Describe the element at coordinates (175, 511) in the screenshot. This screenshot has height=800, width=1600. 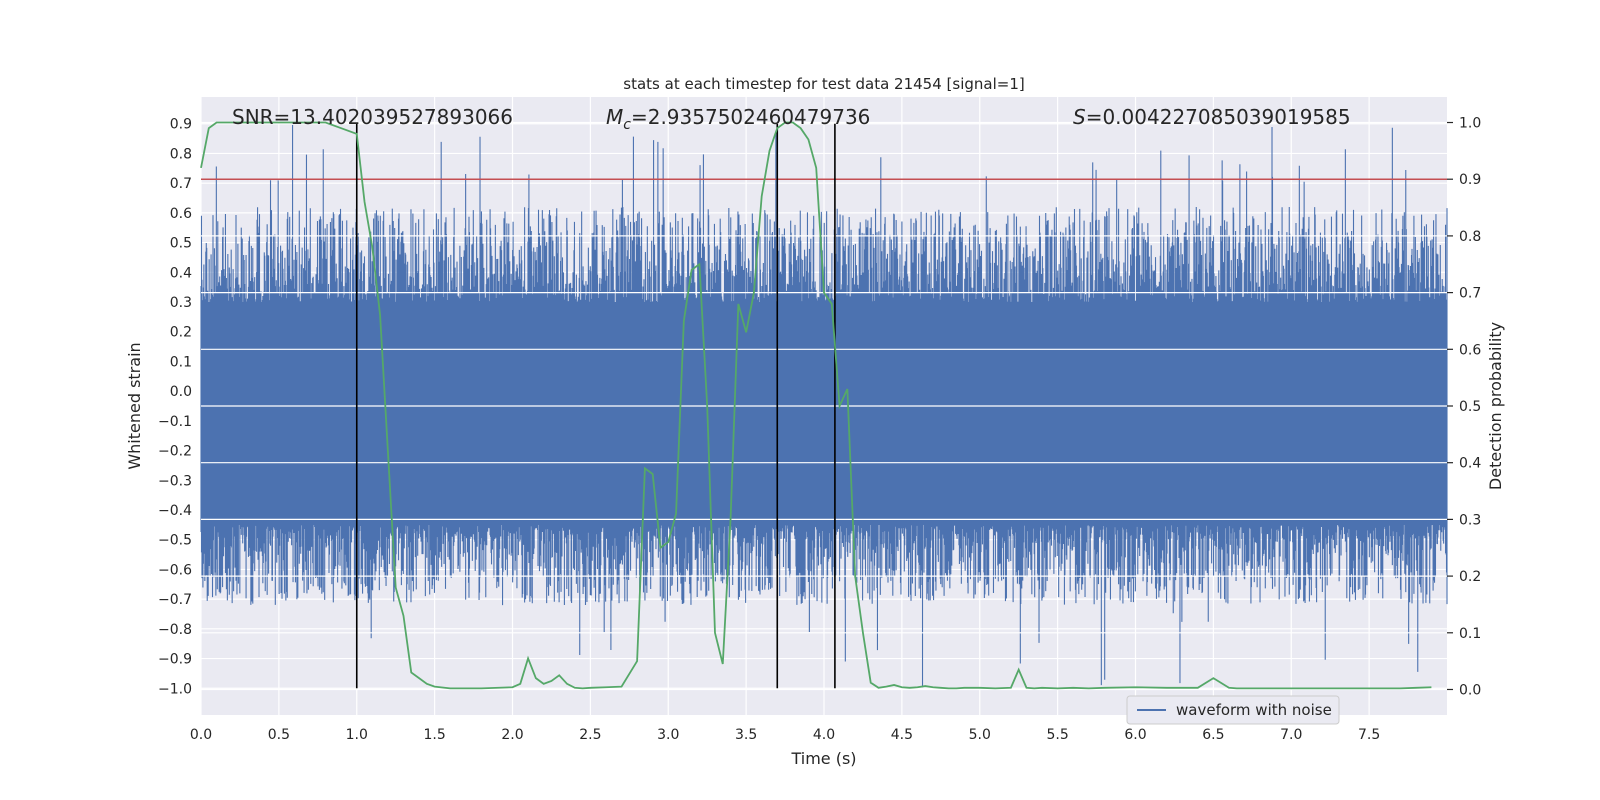
I see `y-tick-label: −0.4` at that location.